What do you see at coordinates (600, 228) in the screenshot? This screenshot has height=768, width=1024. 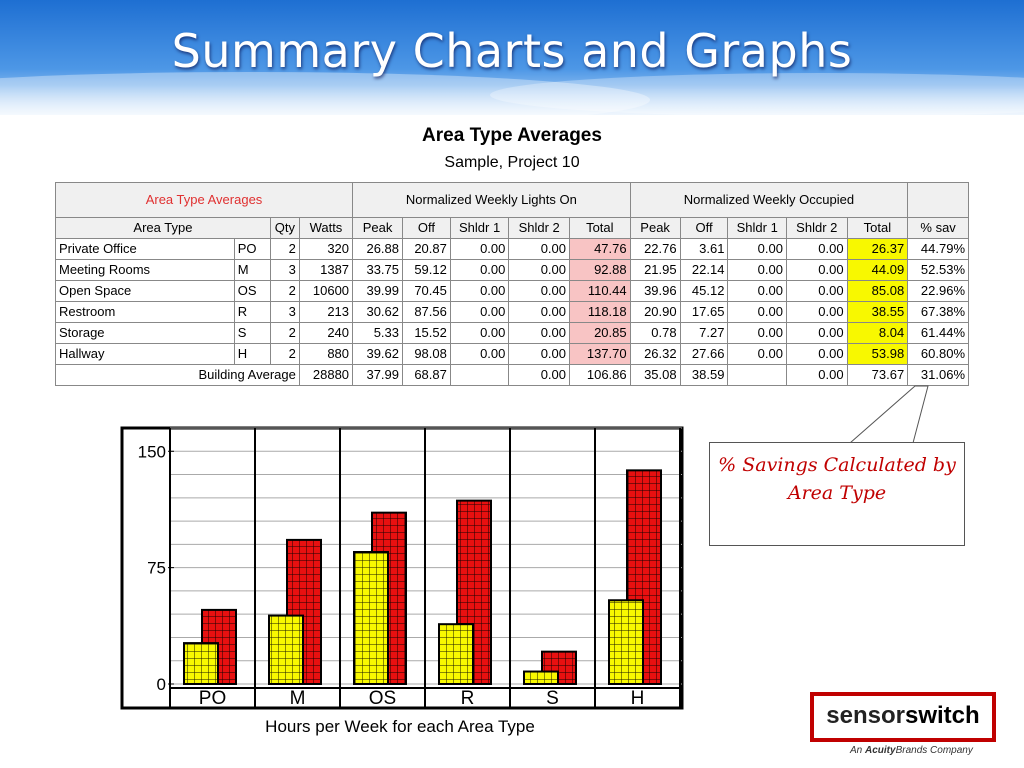 I see `column-header: Total` at bounding box center [600, 228].